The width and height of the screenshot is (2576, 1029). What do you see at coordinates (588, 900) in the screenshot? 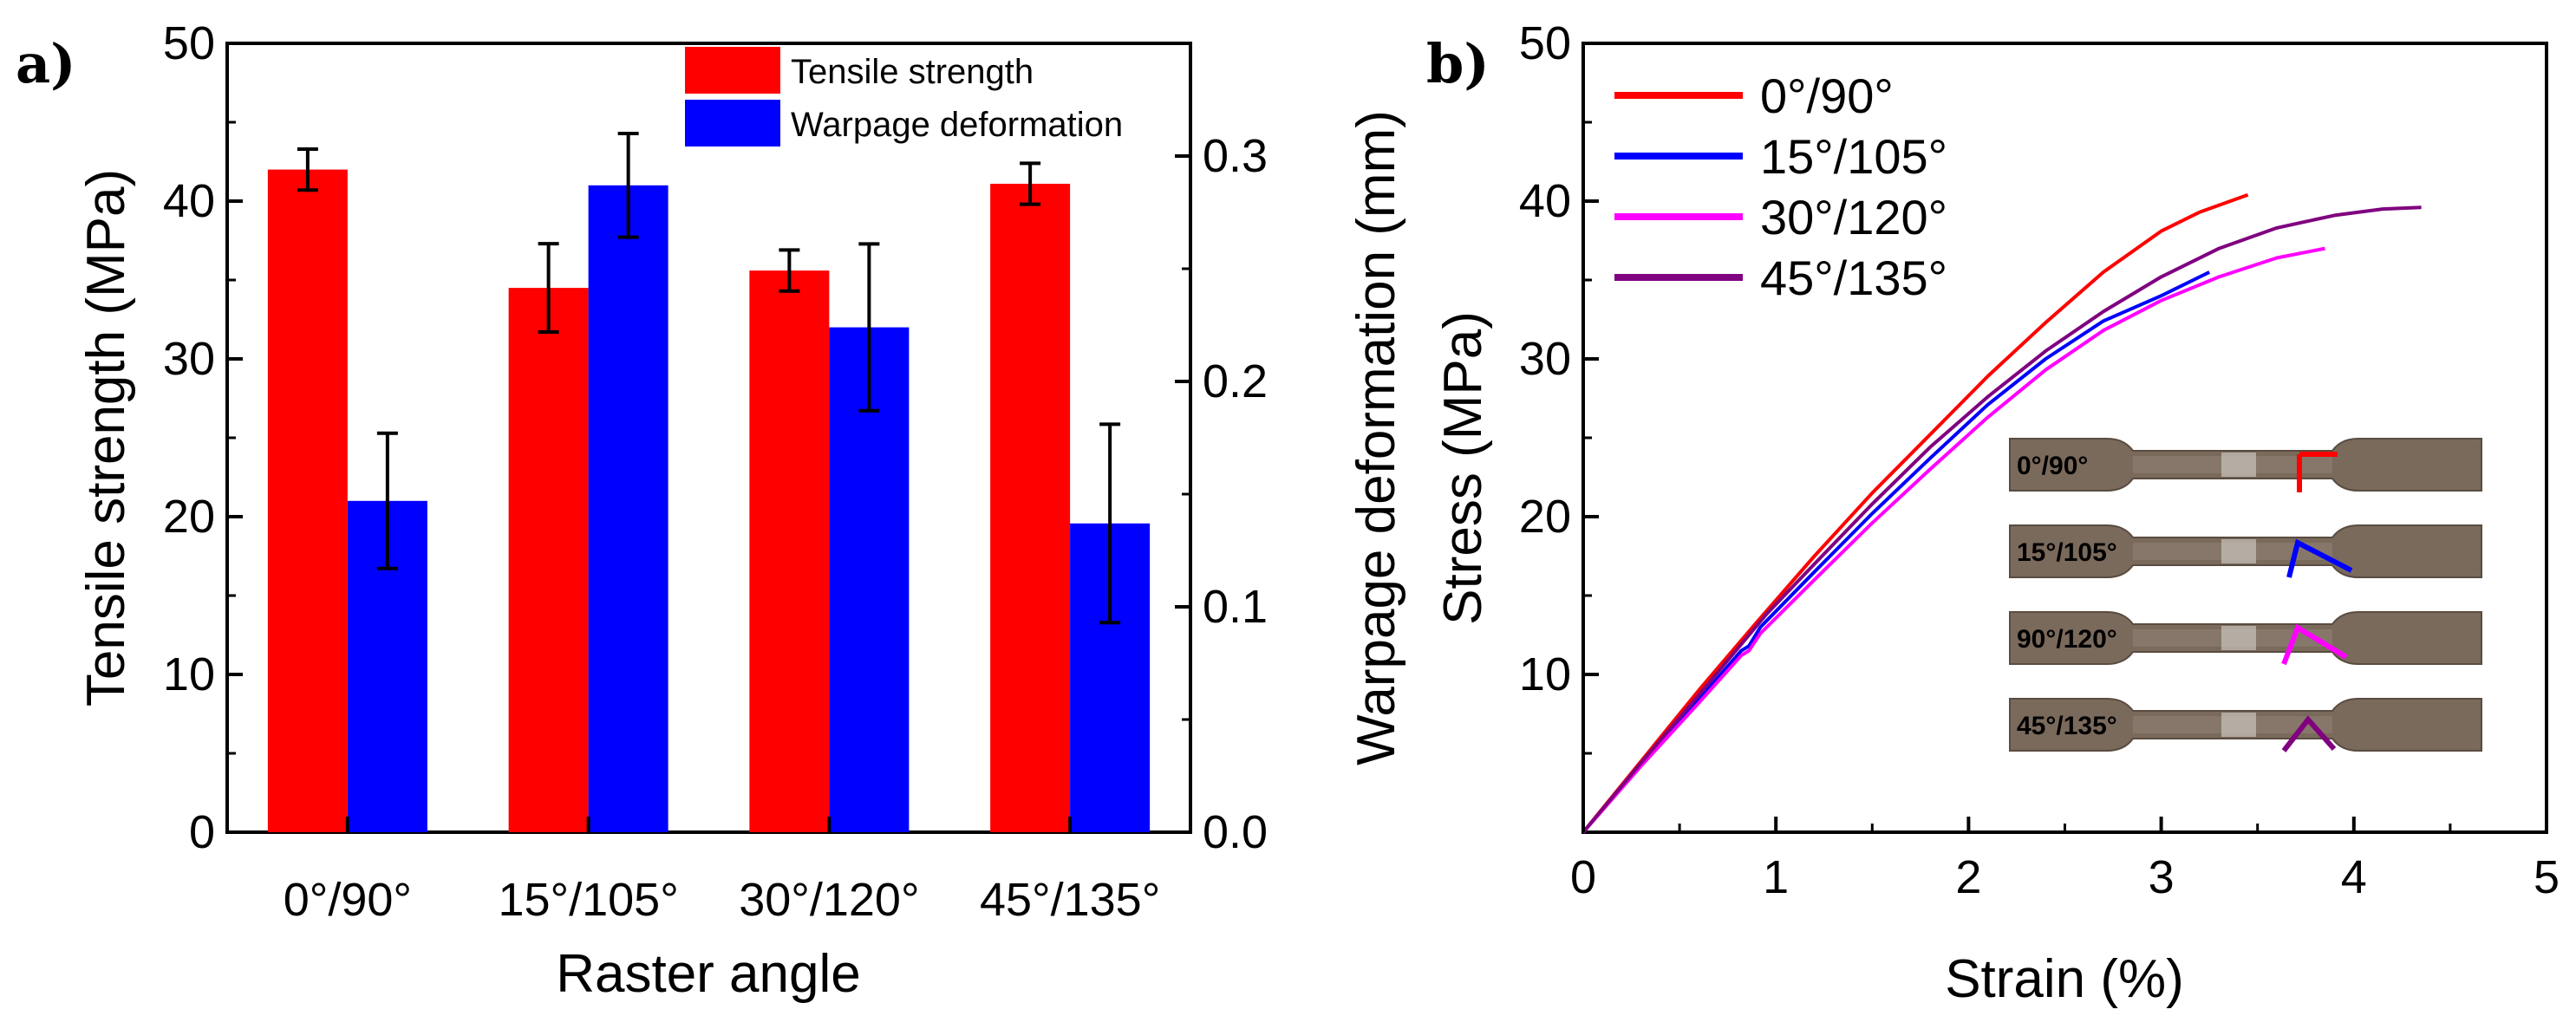
I see `x-tick-label: 15°/105°` at bounding box center [588, 900].